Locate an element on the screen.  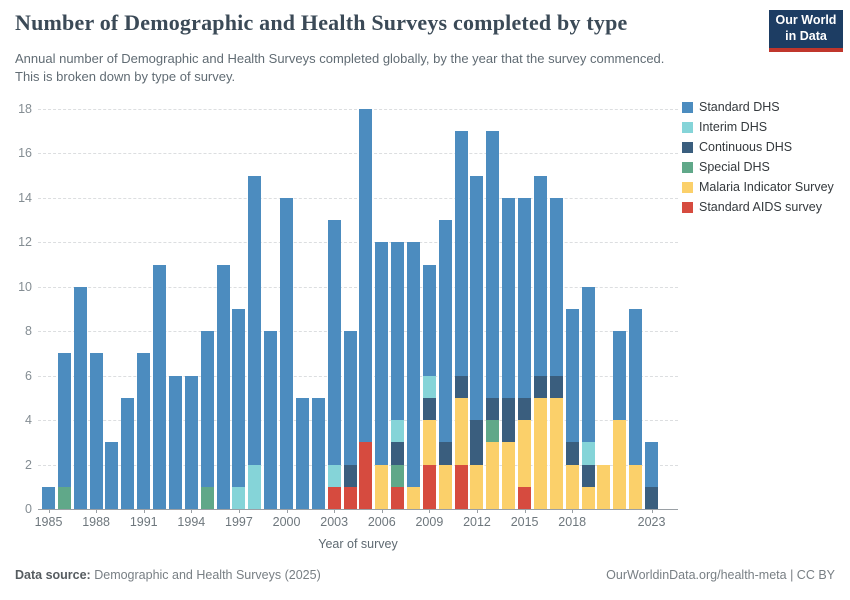
bar-2011 is located at coordinates (461, 320).